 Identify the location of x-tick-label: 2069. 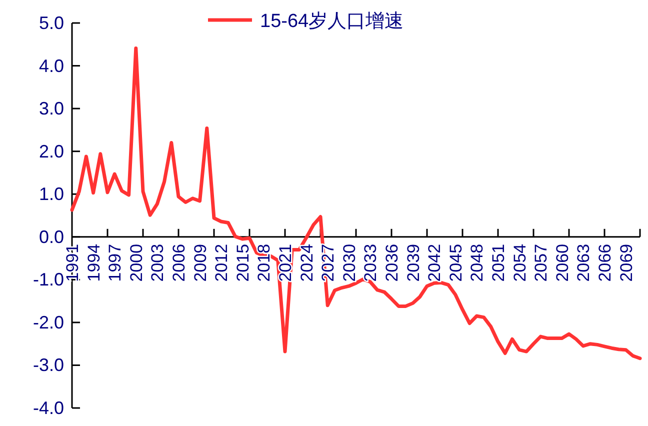
(626, 263).